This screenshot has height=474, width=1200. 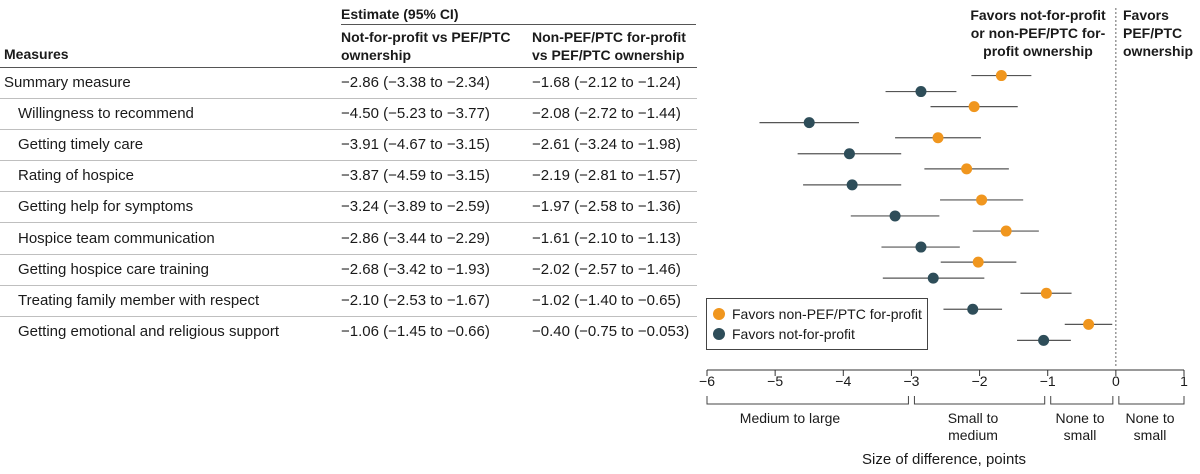 What do you see at coordinates (1150, 426) in the screenshot?
I see `band-label-none-small-right: None to small` at bounding box center [1150, 426].